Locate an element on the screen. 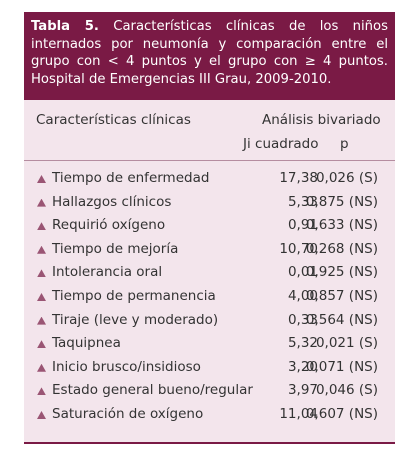  chi-value: 3,97 is located at coordinates (302, 390).